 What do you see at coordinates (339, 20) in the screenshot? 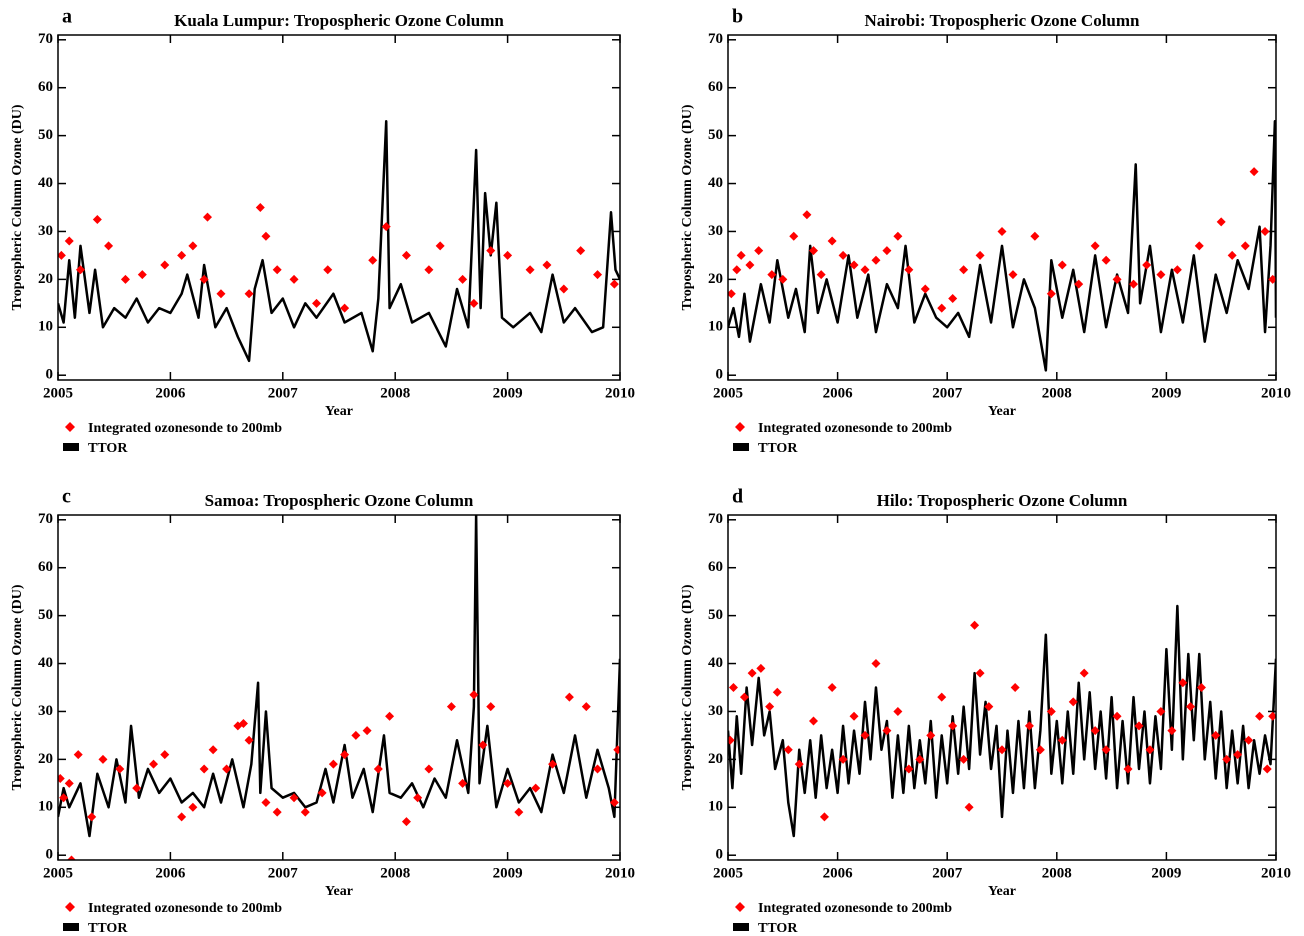
I see `chart-title: Kuala Lumpur: Tropospheric Ozone Column` at bounding box center [339, 20].